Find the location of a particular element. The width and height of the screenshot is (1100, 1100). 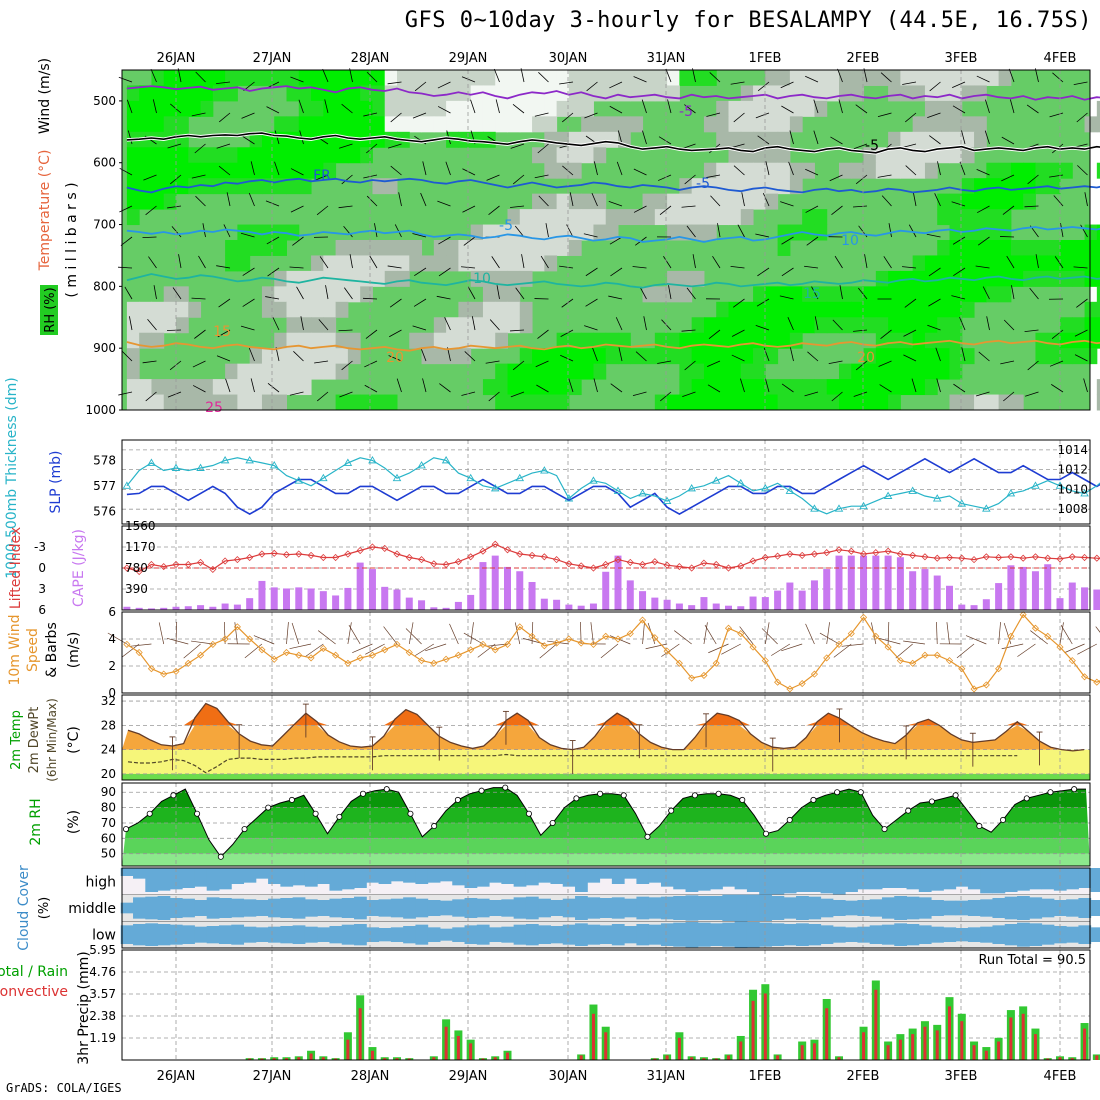

slp-tick: 1010 is located at coordinates (1072, 489).